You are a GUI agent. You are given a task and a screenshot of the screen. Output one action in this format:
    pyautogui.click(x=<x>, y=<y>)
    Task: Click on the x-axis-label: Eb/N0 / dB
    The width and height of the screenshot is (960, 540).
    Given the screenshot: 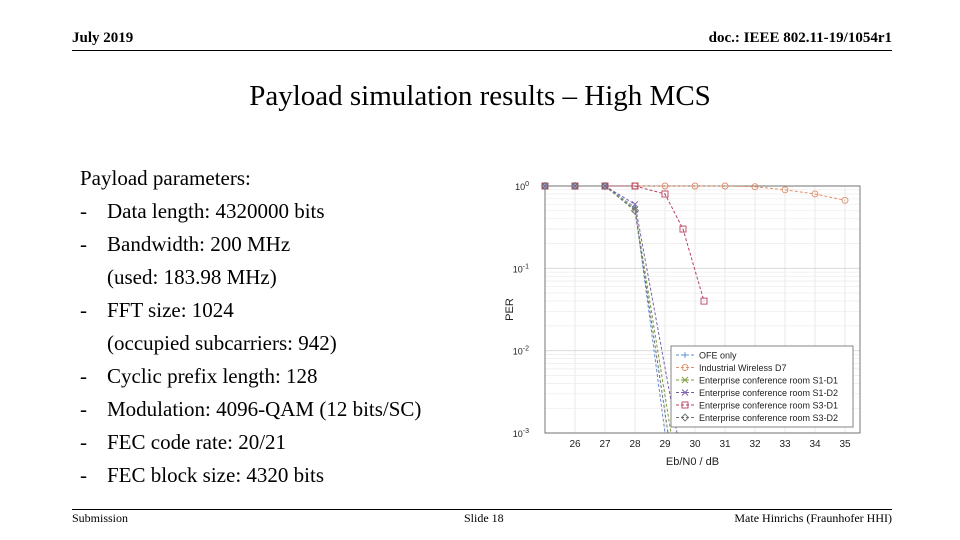 What is the action you would take?
    pyautogui.click(x=692, y=462)
    